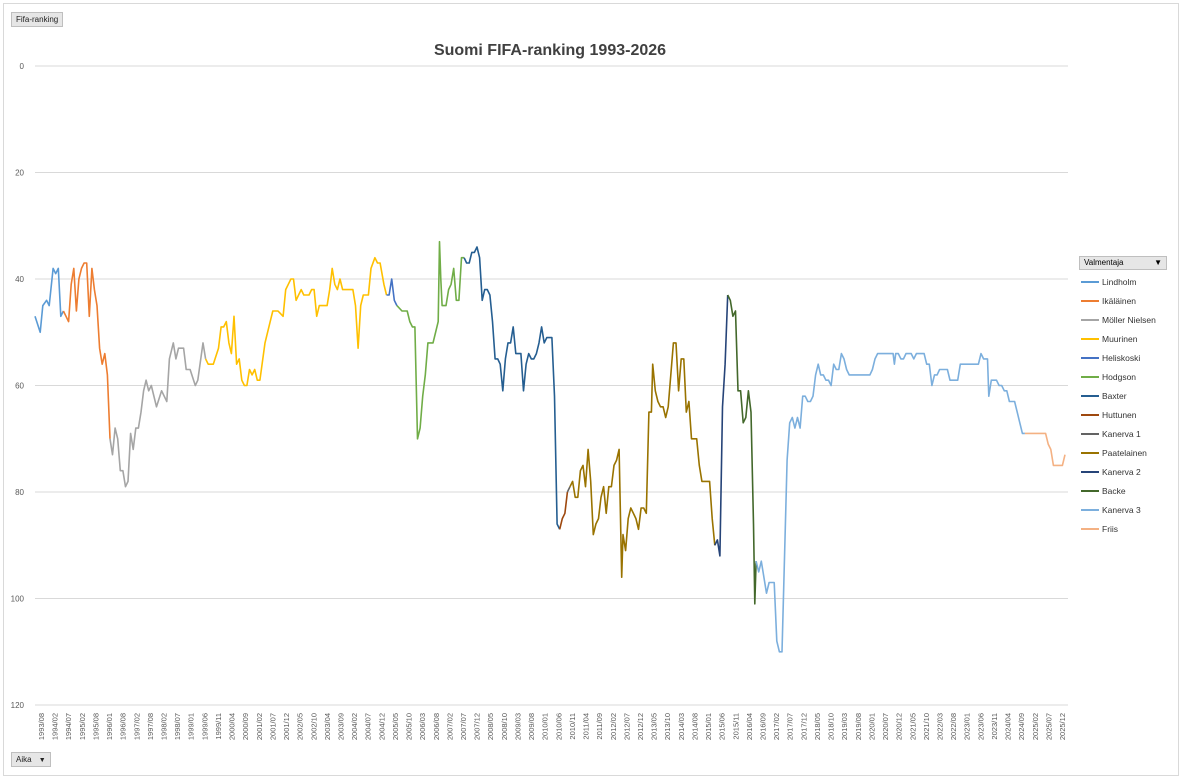 The image size is (1182, 781). I want to click on x-tick-label: 2016/09, so click(763, 726).